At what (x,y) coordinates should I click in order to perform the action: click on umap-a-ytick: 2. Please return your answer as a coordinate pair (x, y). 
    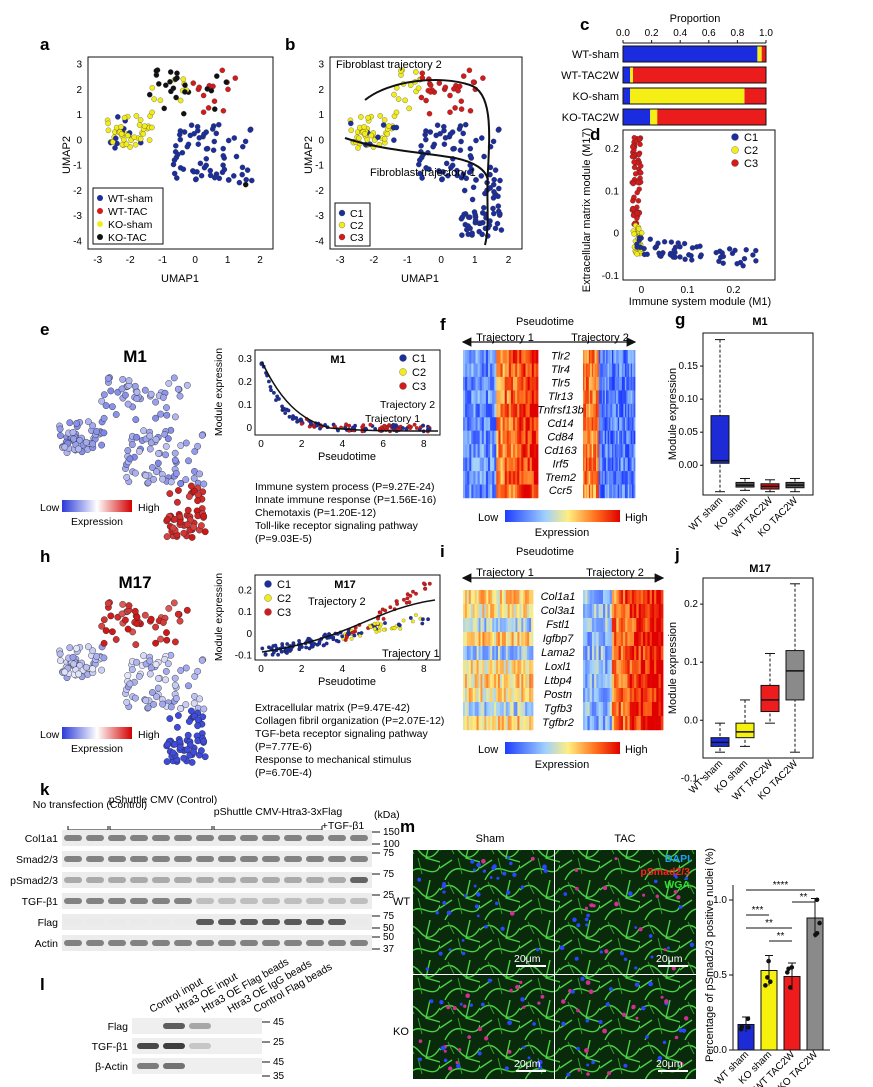
    Looking at the image, I should click on (79, 90).